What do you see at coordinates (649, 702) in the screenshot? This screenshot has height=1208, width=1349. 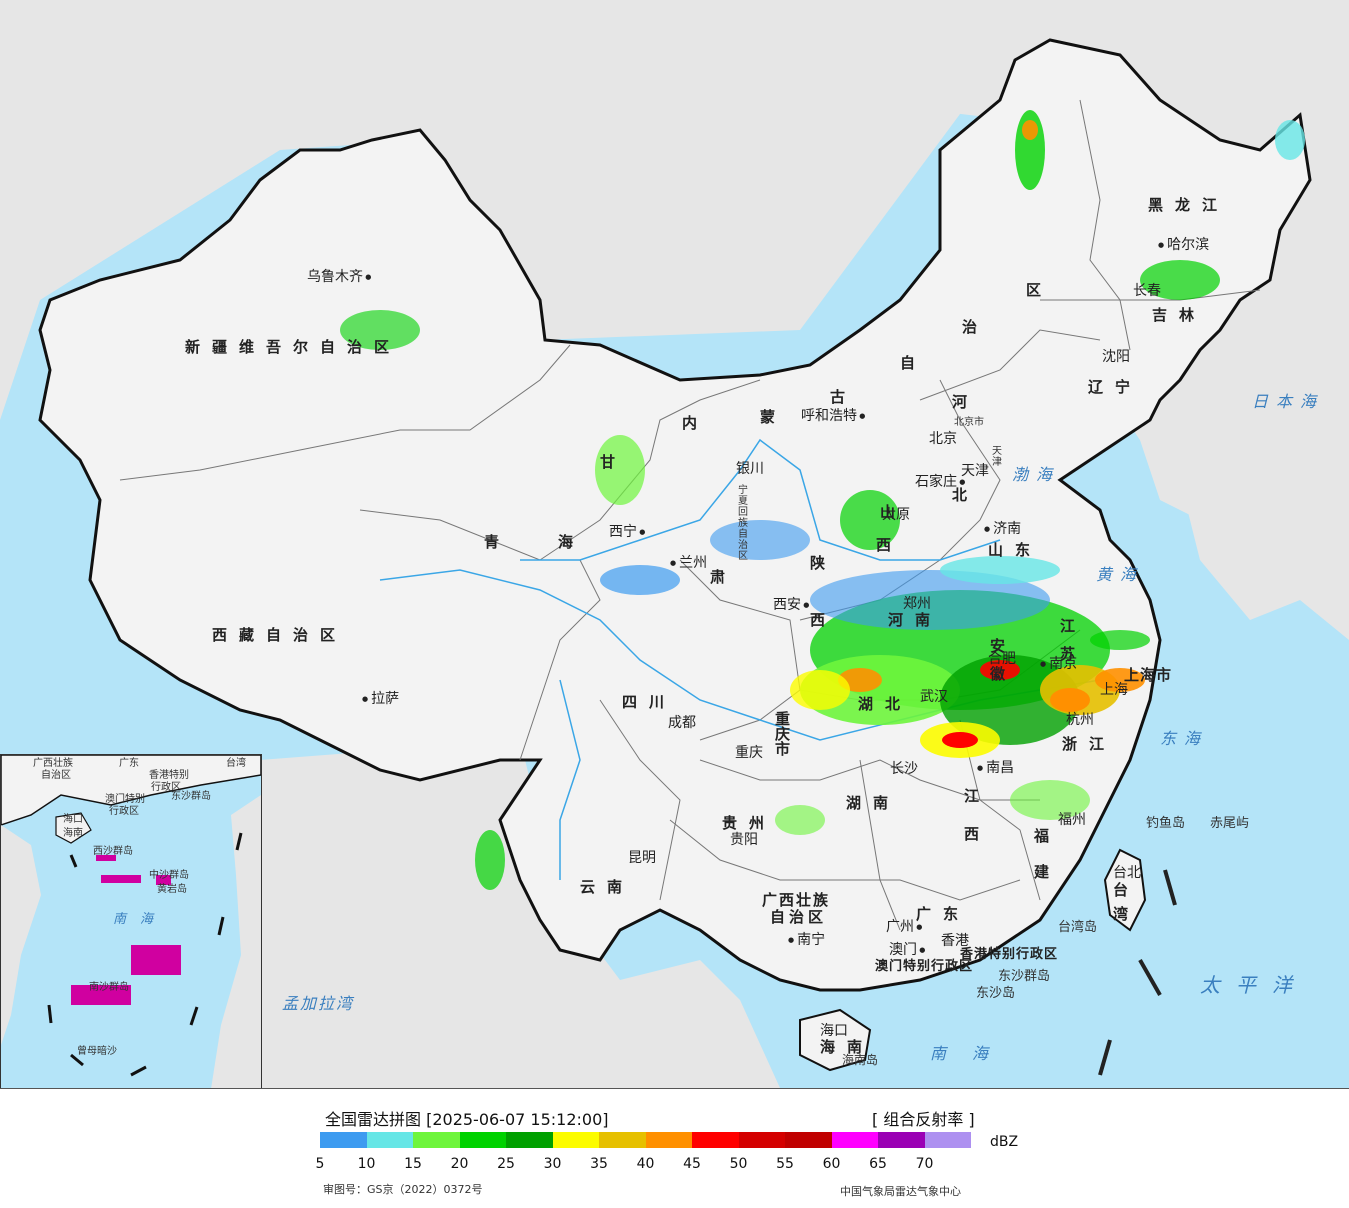 I see `region-label-sichuan: 四川` at bounding box center [649, 702].